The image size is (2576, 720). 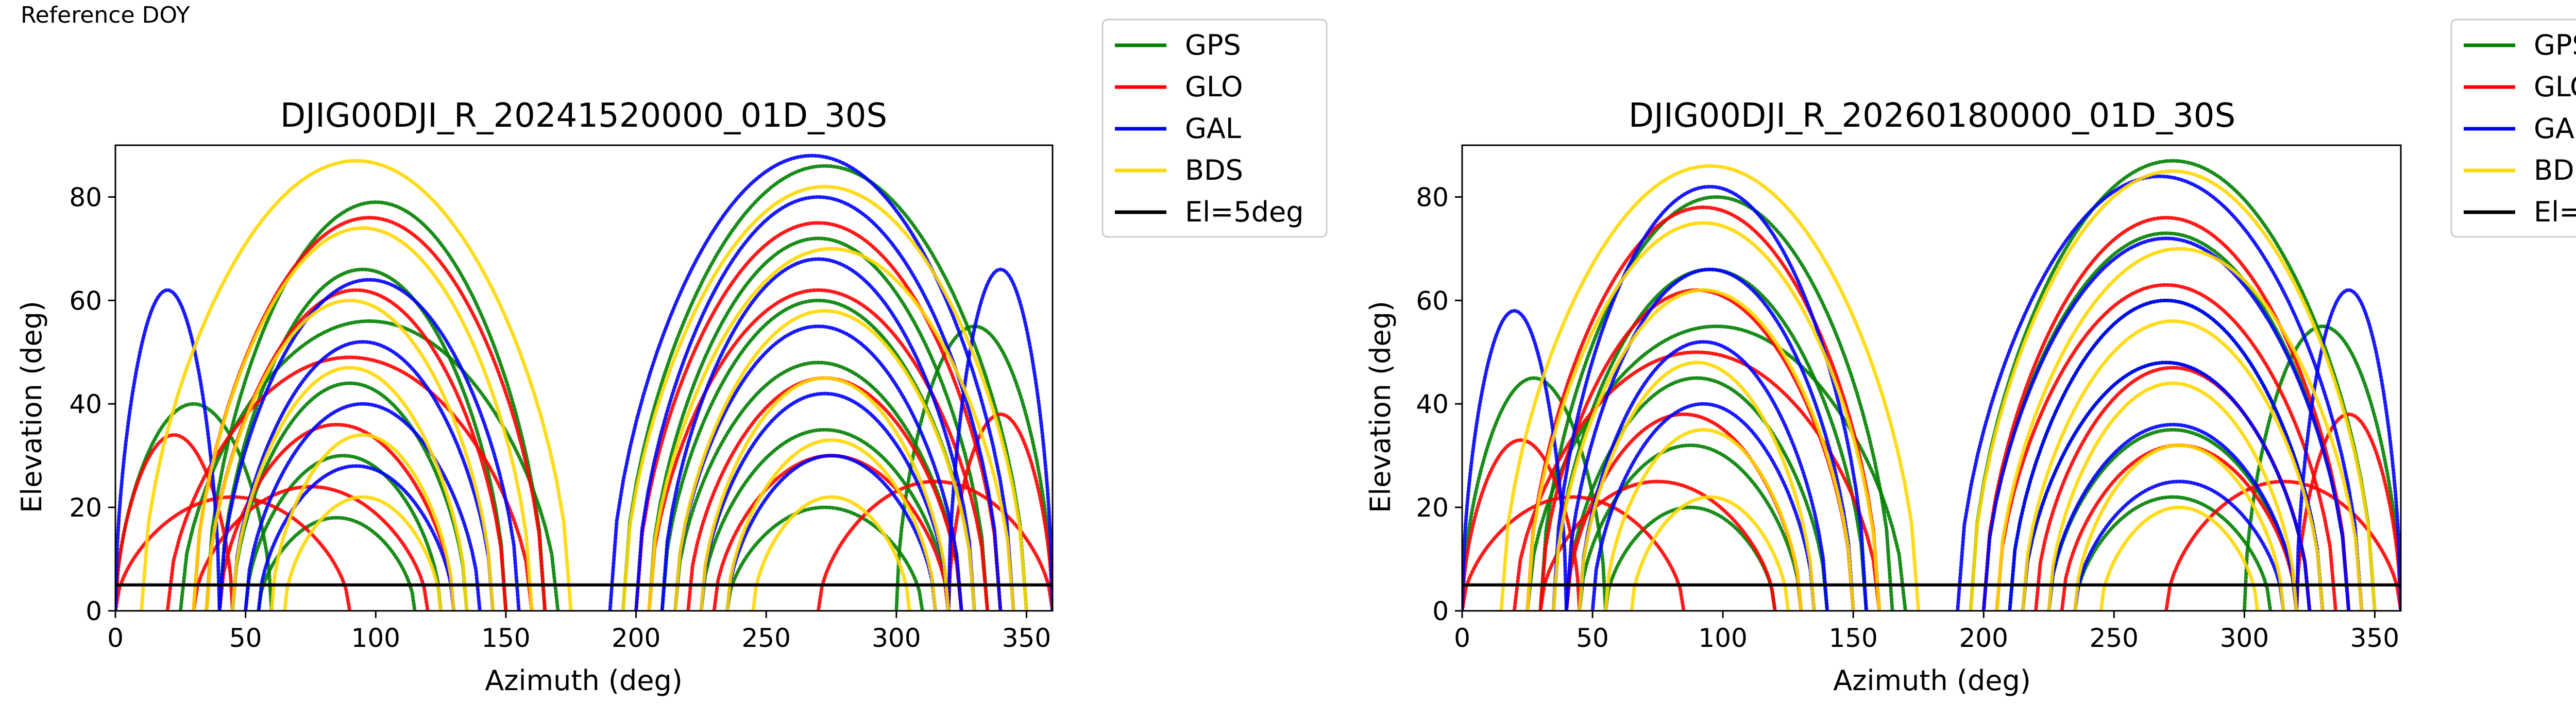 I want to click on reference-doy-label: Reference DOY, so click(x=105, y=15).